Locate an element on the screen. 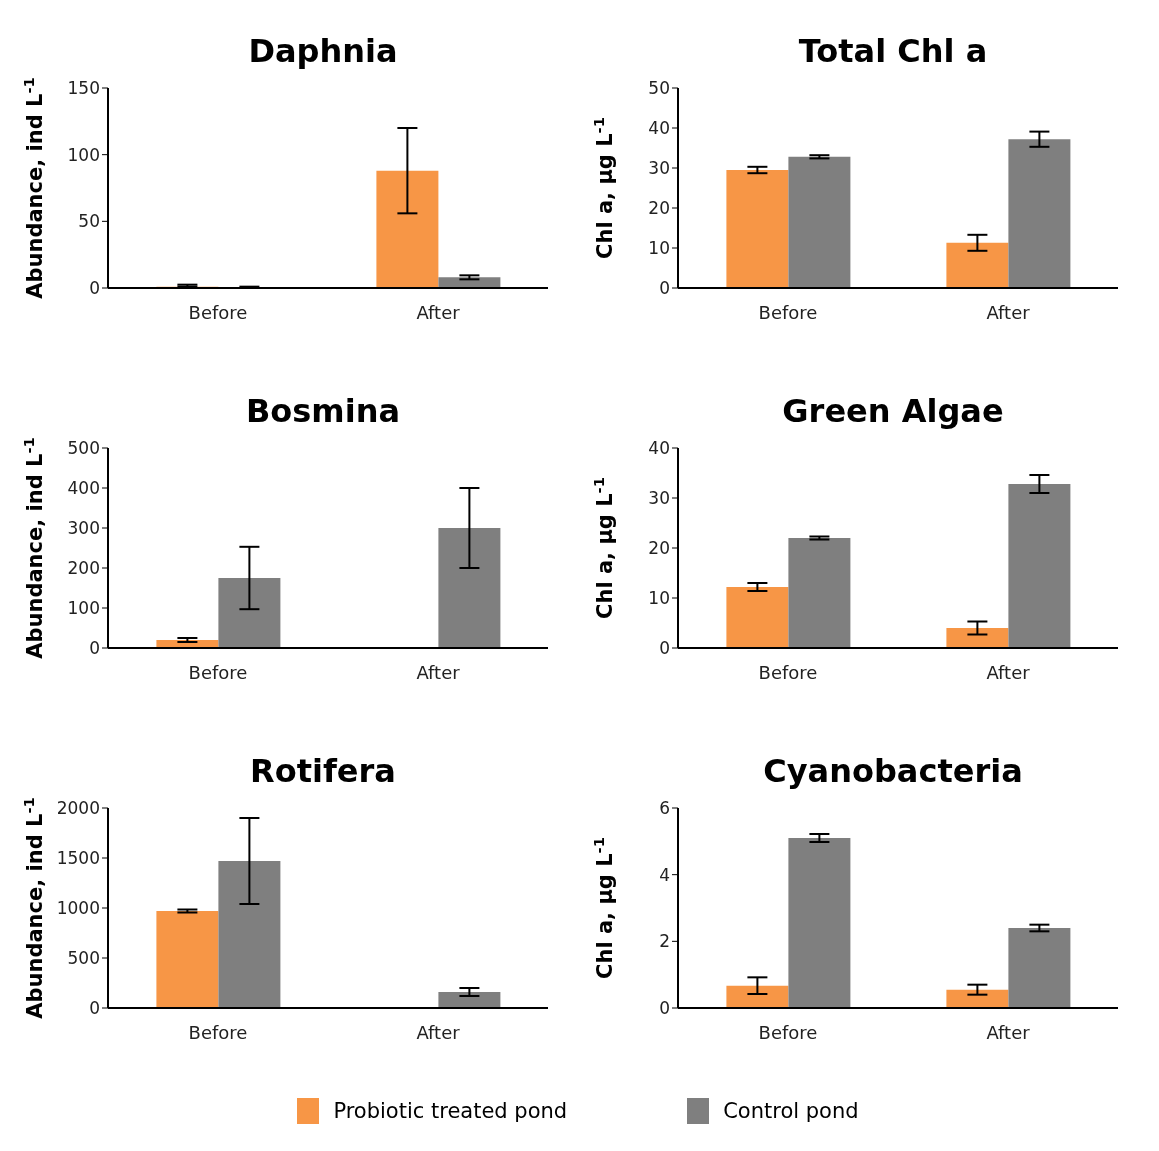 This screenshot has width=1159, height=1151. y-tick-label: 6 is located at coordinates (664, 808).